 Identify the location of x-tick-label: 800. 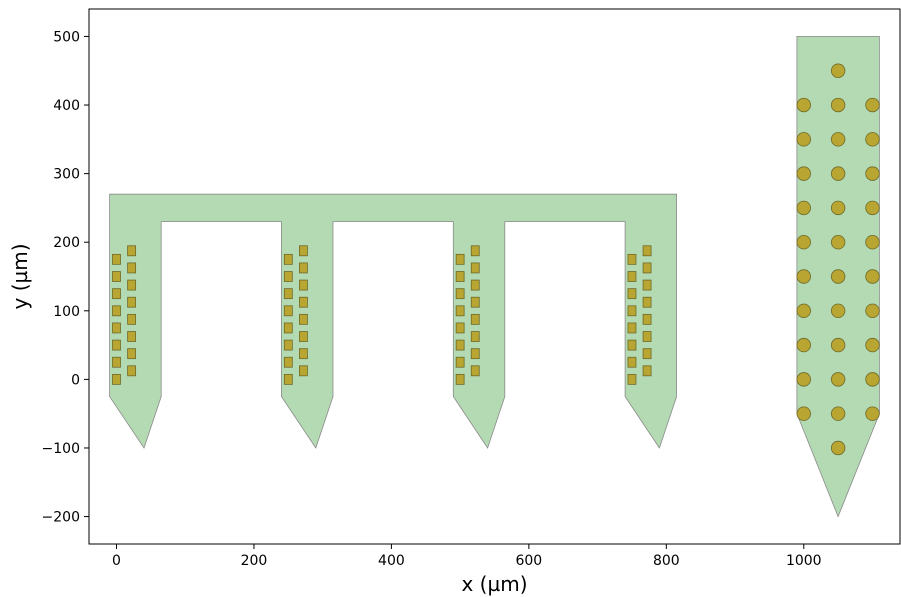
(666, 561).